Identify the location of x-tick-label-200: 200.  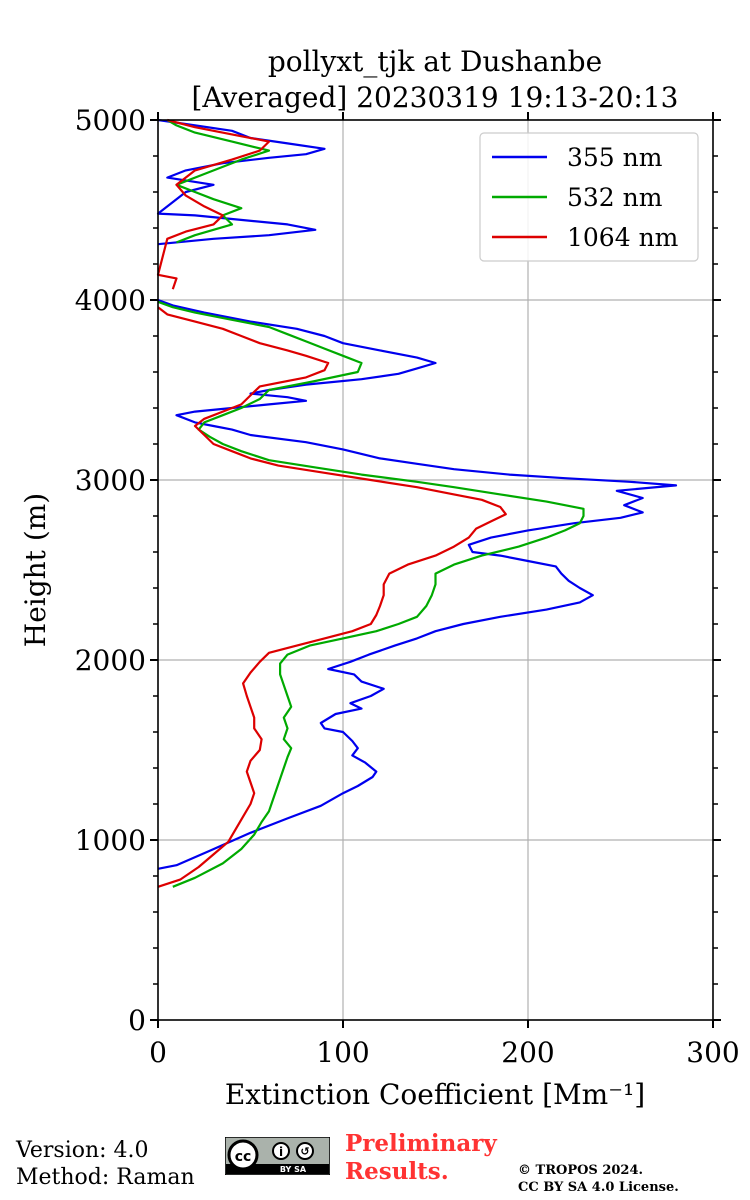
(527, 1052).